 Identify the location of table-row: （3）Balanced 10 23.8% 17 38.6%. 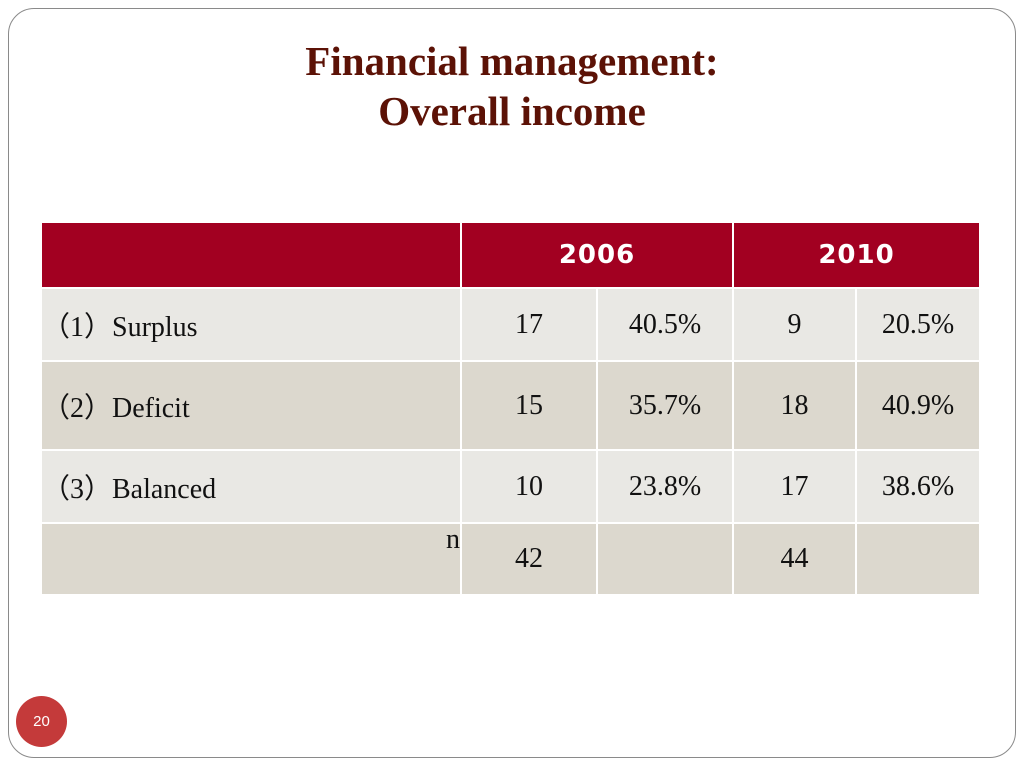
(510, 486).